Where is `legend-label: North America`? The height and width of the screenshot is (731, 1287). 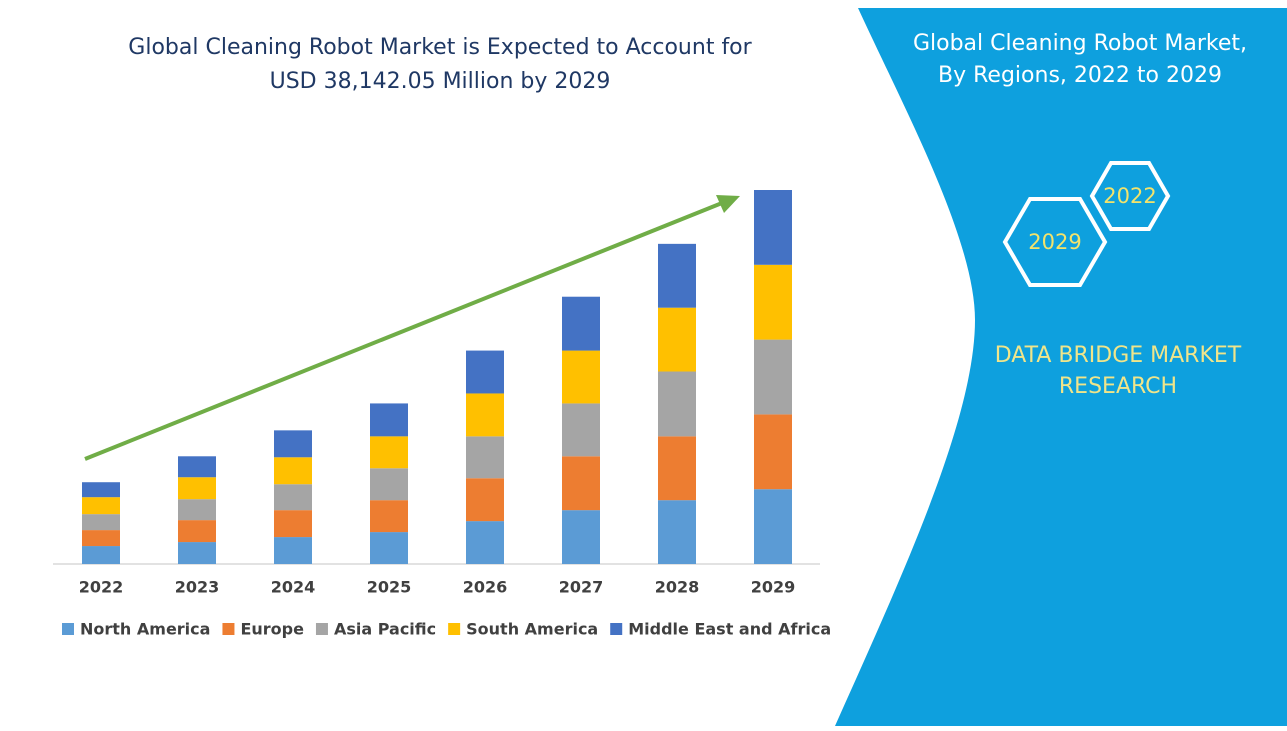
legend-label: North America is located at coordinates (145, 629).